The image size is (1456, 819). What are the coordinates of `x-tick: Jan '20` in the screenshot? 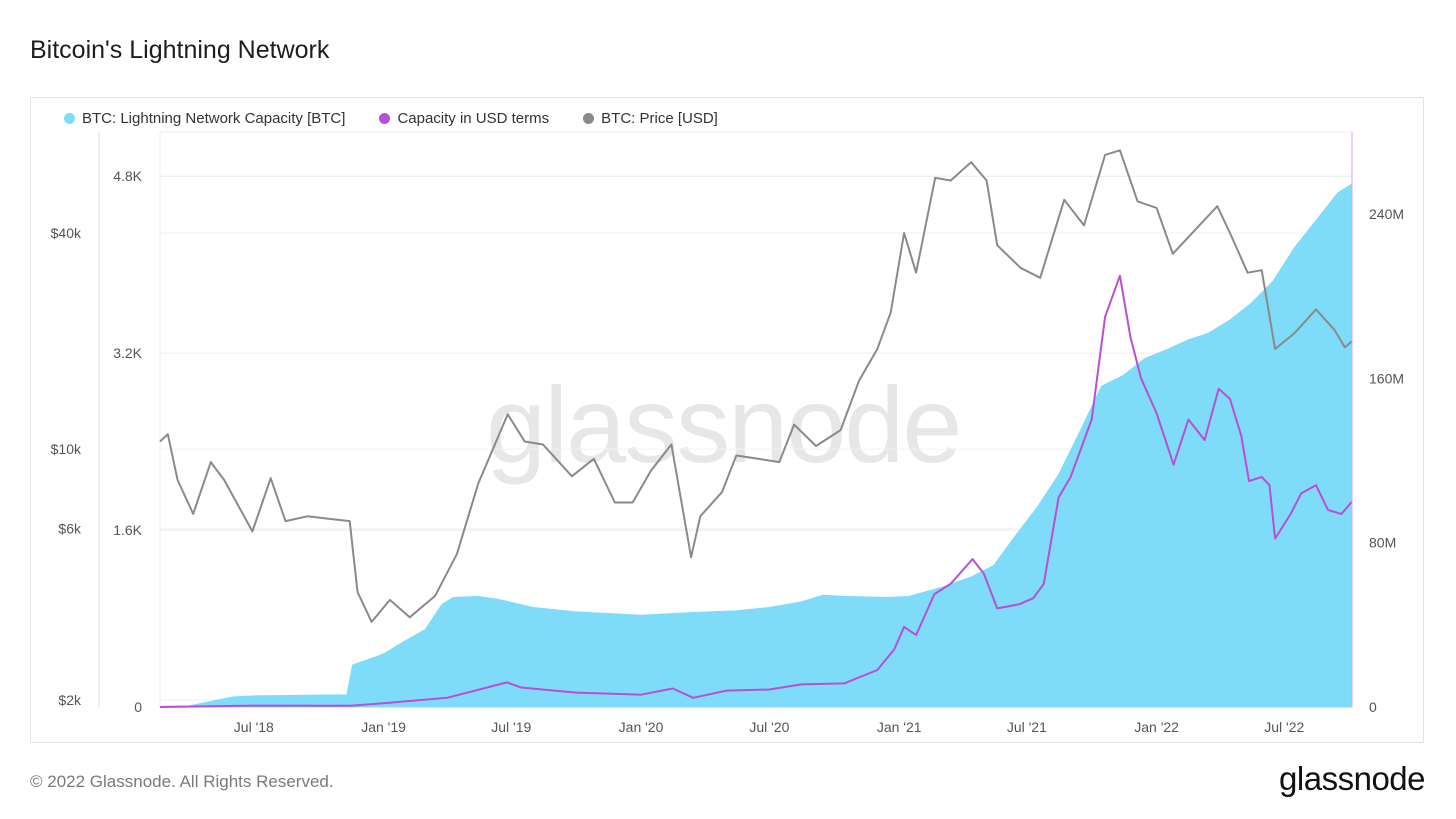 It's located at (641, 727).